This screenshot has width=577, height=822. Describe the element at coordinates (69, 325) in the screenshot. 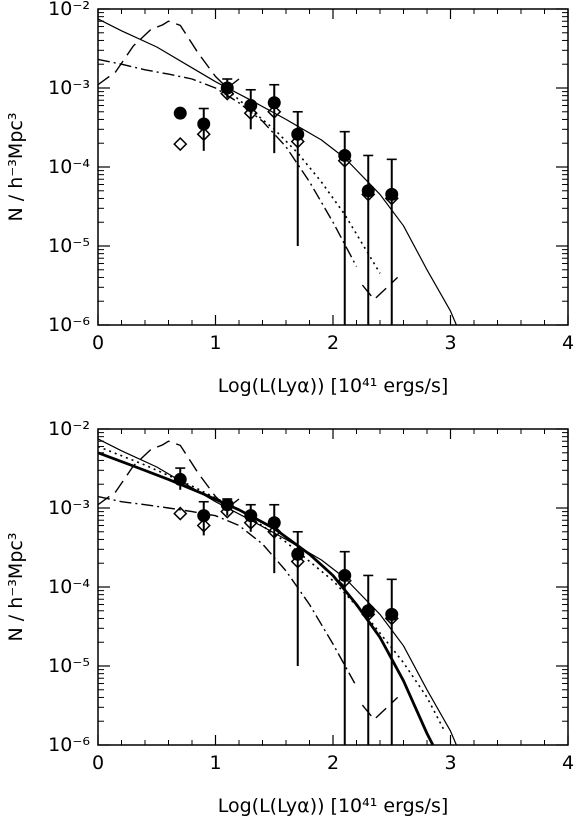

I see `top-y-tick-label: 10⁻⁶` at that location.